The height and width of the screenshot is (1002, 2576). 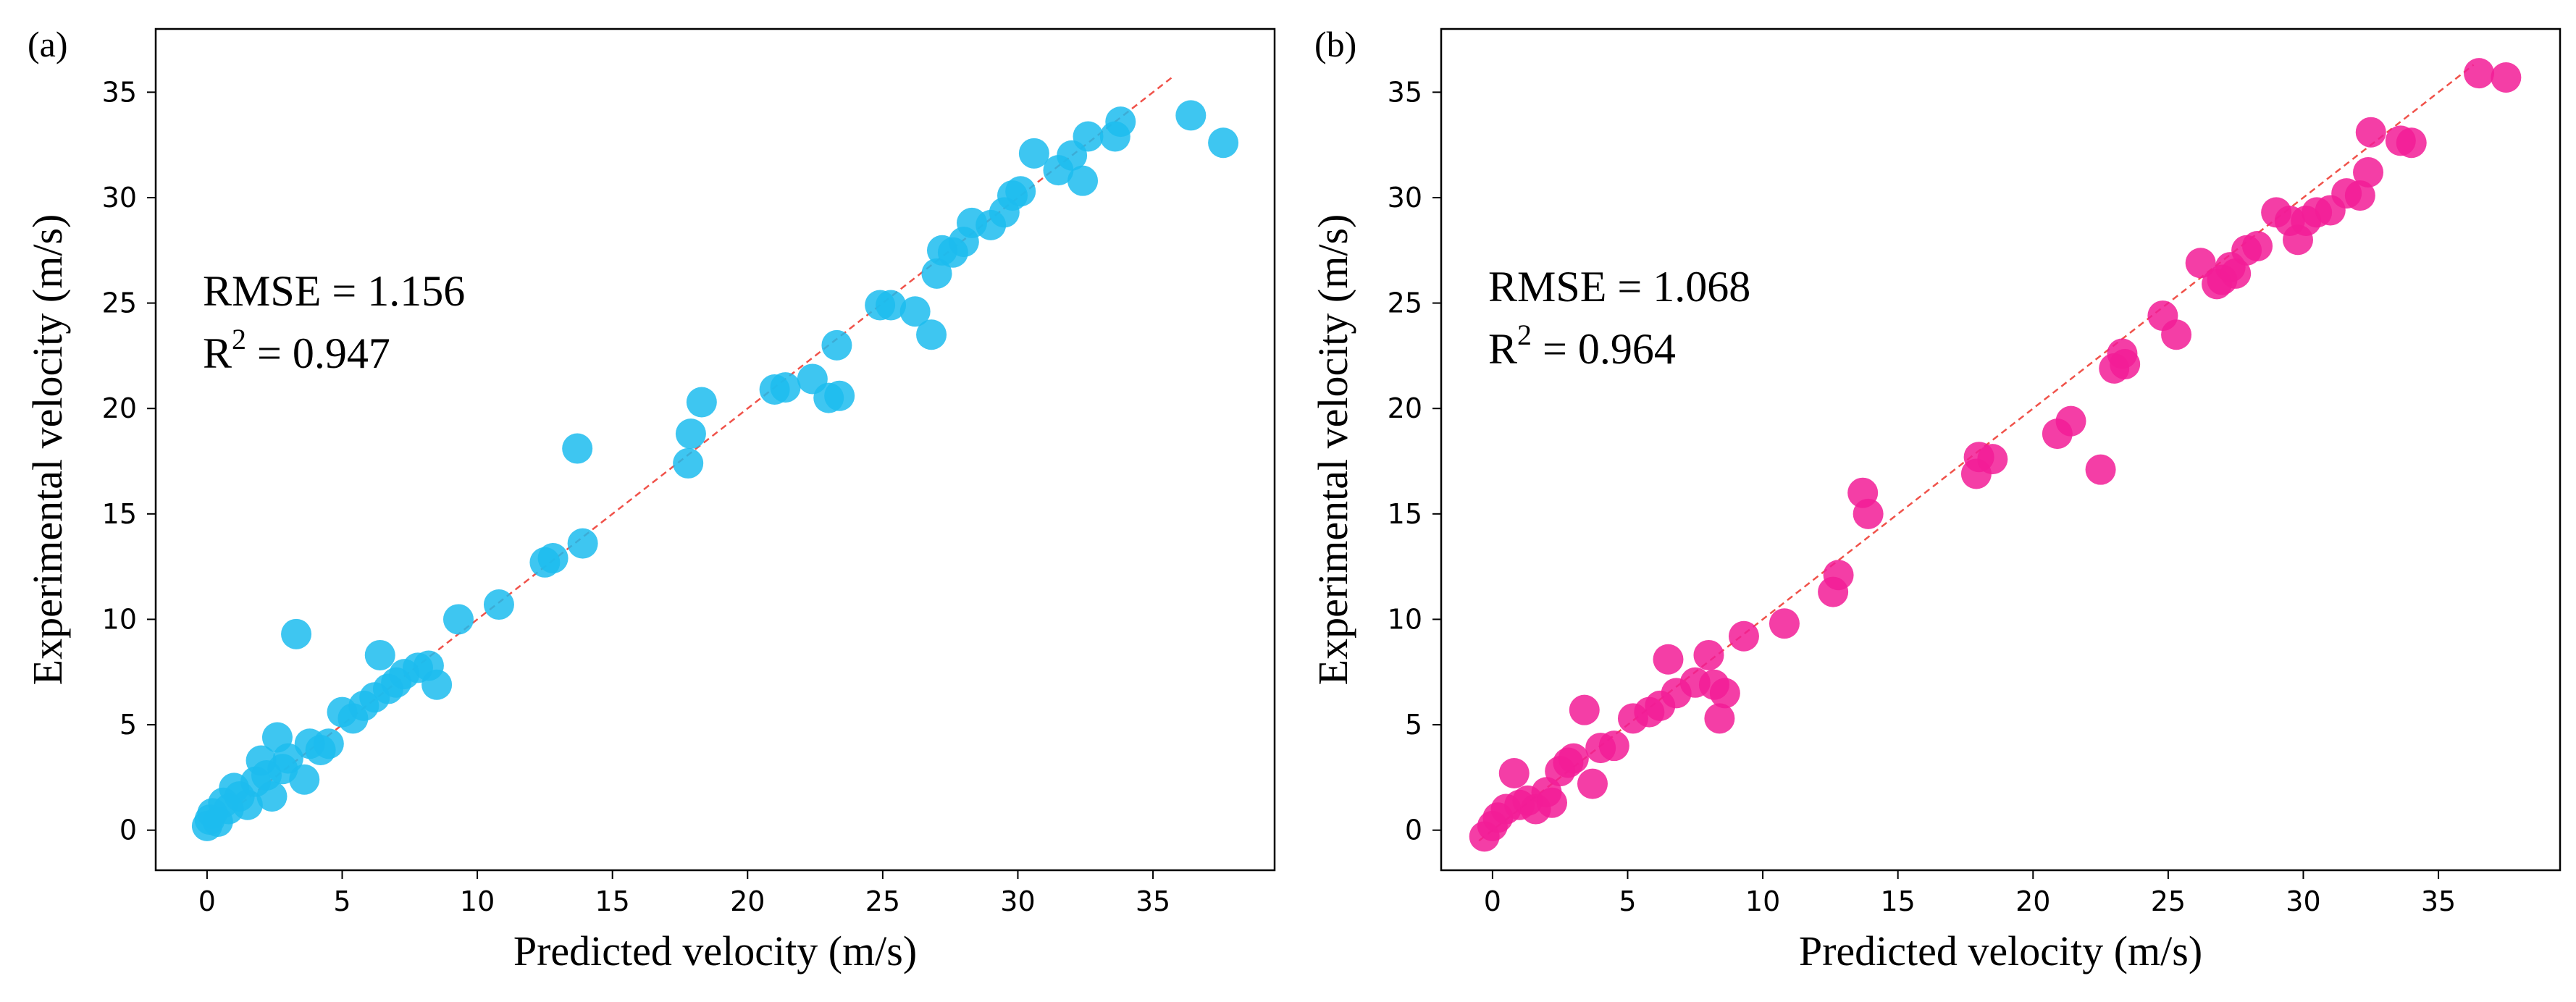 What do you see at coordinates (239, 339) in the screenshot?
I see `r2-superscript: 2` at bounding box center [239, 339].